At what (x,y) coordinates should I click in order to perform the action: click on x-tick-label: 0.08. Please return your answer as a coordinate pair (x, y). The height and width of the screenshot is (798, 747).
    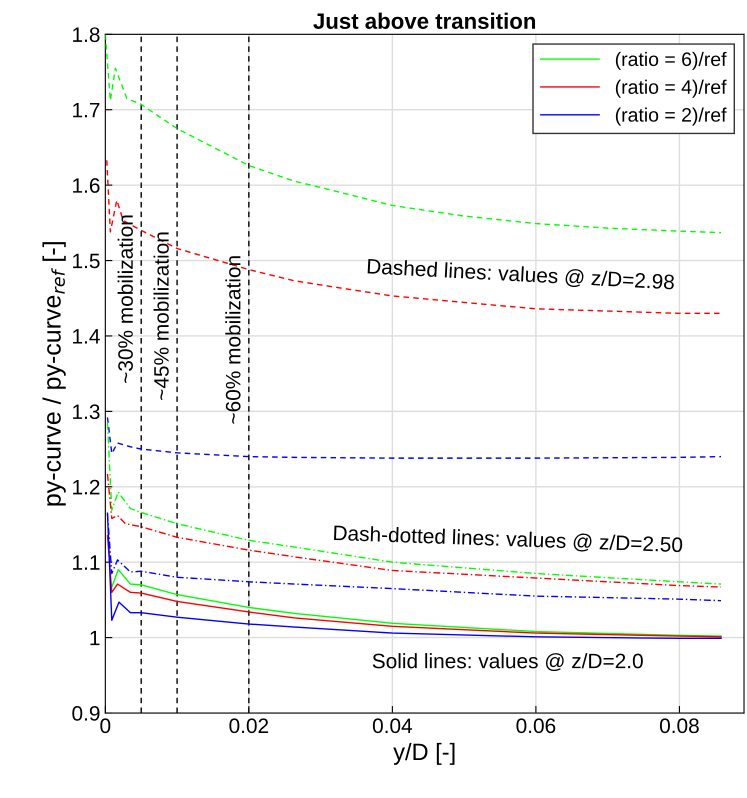
    Looking at the image, I should click on (679, 726).